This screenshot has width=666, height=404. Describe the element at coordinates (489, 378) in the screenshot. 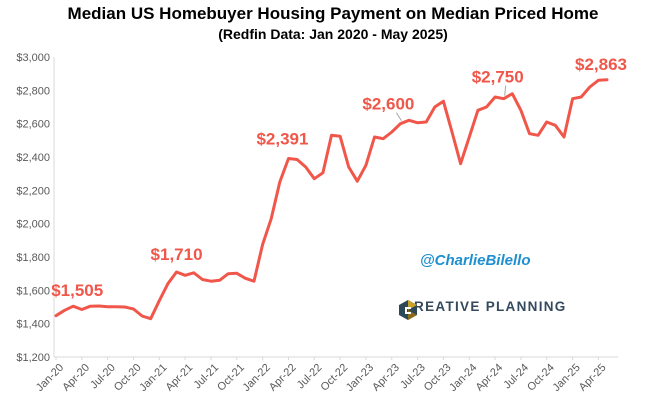

I see `x-tick-label: Apr-24` at that location.